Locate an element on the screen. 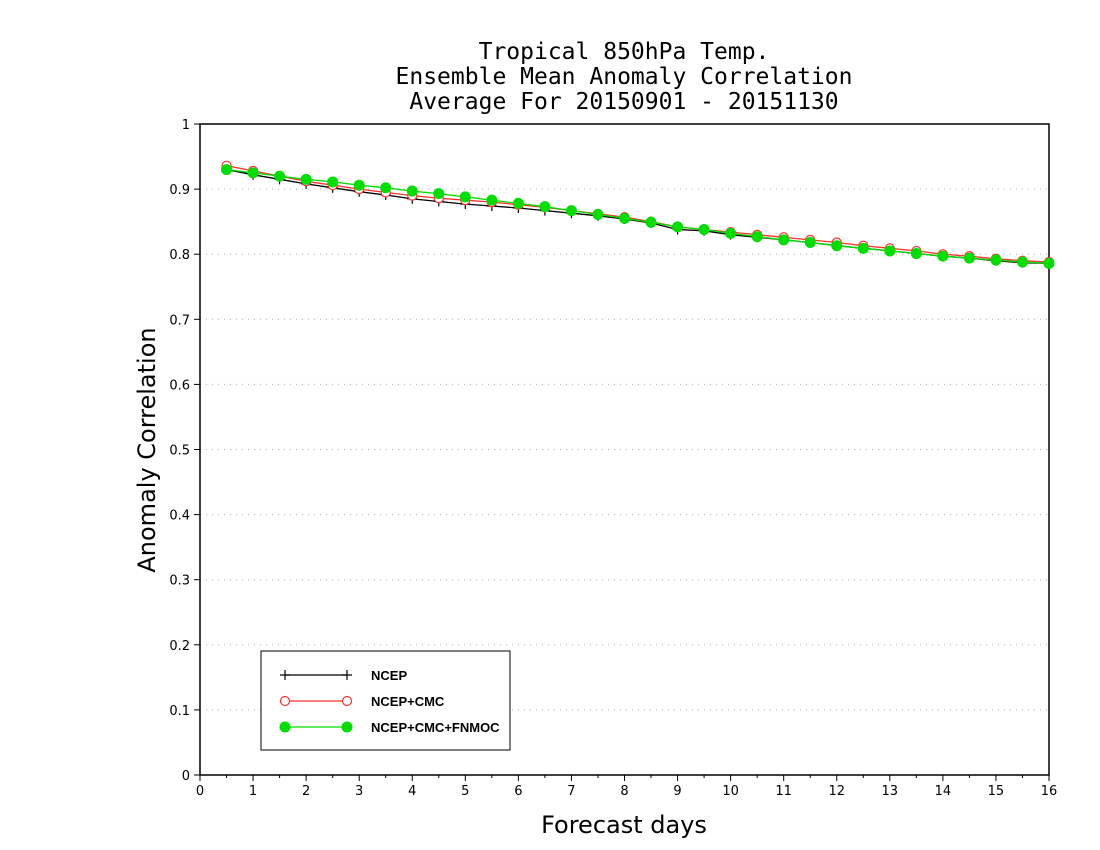  x-tick-label: 8 is located at coordinates (624, 791).